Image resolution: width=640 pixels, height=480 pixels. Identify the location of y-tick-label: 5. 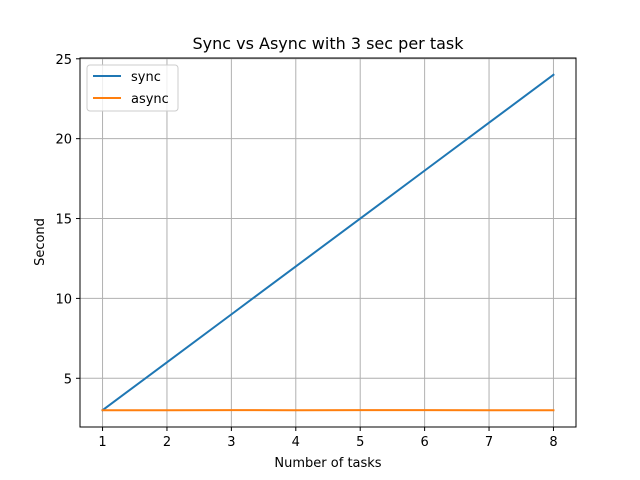
(68, 379).